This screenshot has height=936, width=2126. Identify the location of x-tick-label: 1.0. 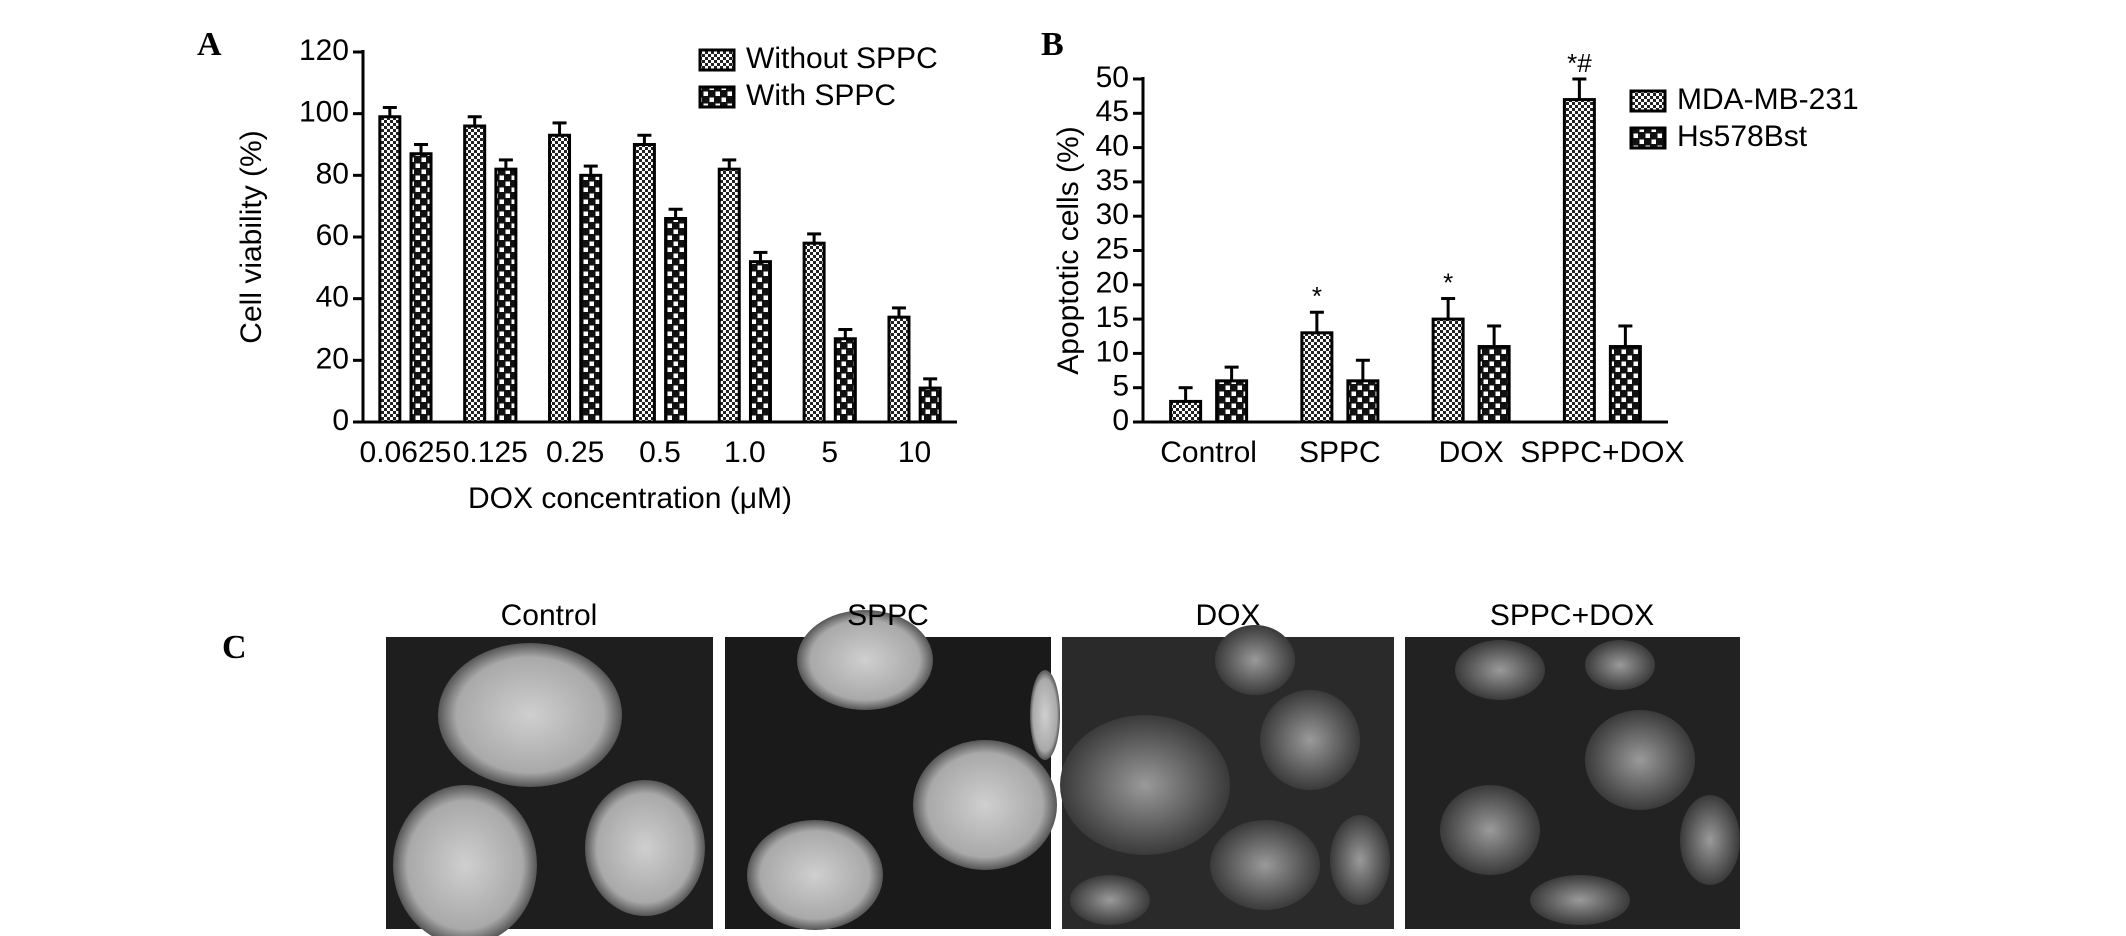
(745, 452).